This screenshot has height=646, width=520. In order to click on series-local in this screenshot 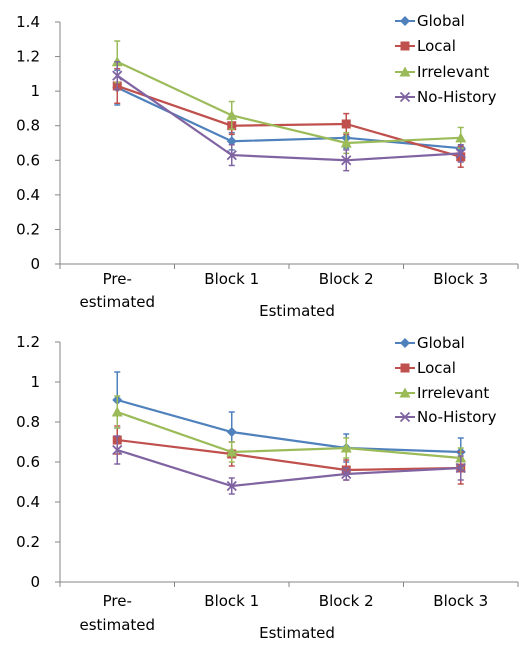, I will do `click(289, 455)`.